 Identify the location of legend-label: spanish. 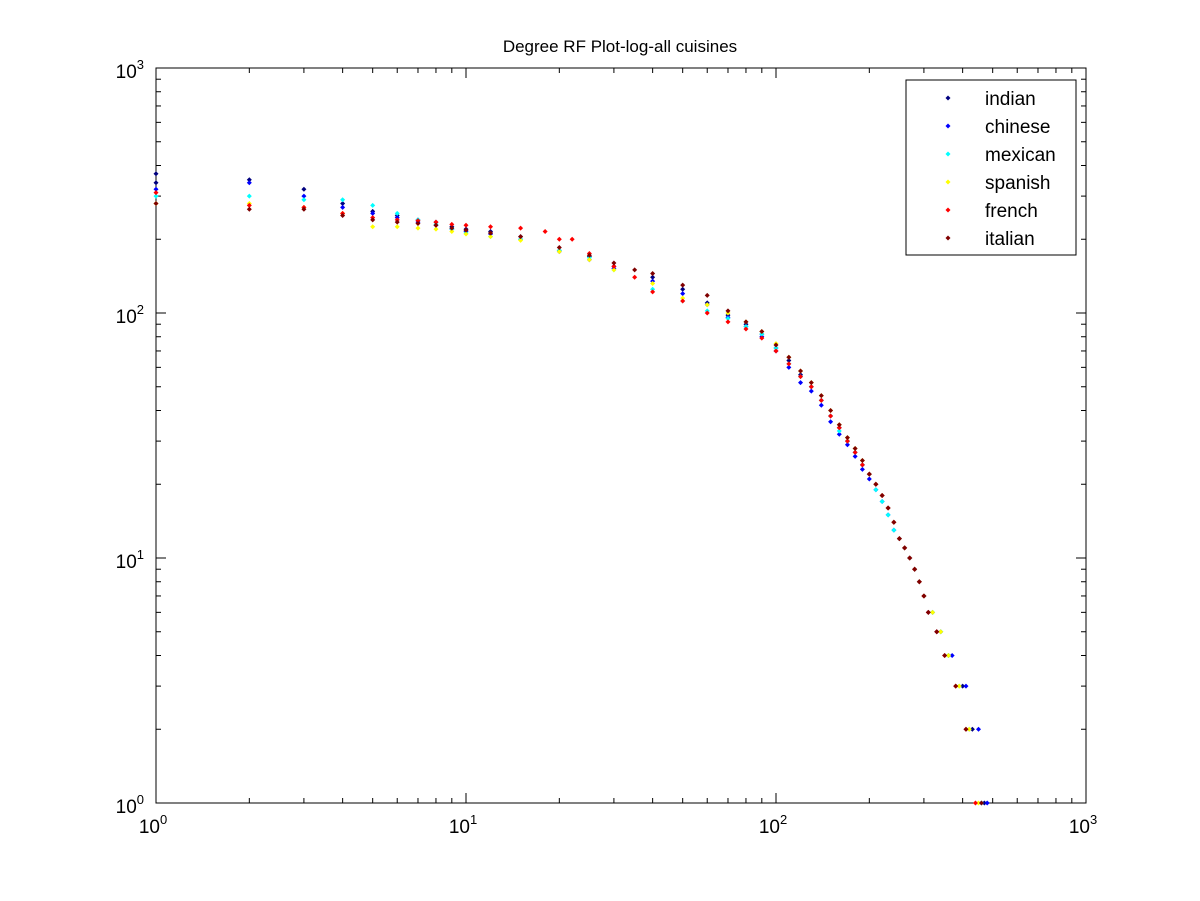
(1018, 183).